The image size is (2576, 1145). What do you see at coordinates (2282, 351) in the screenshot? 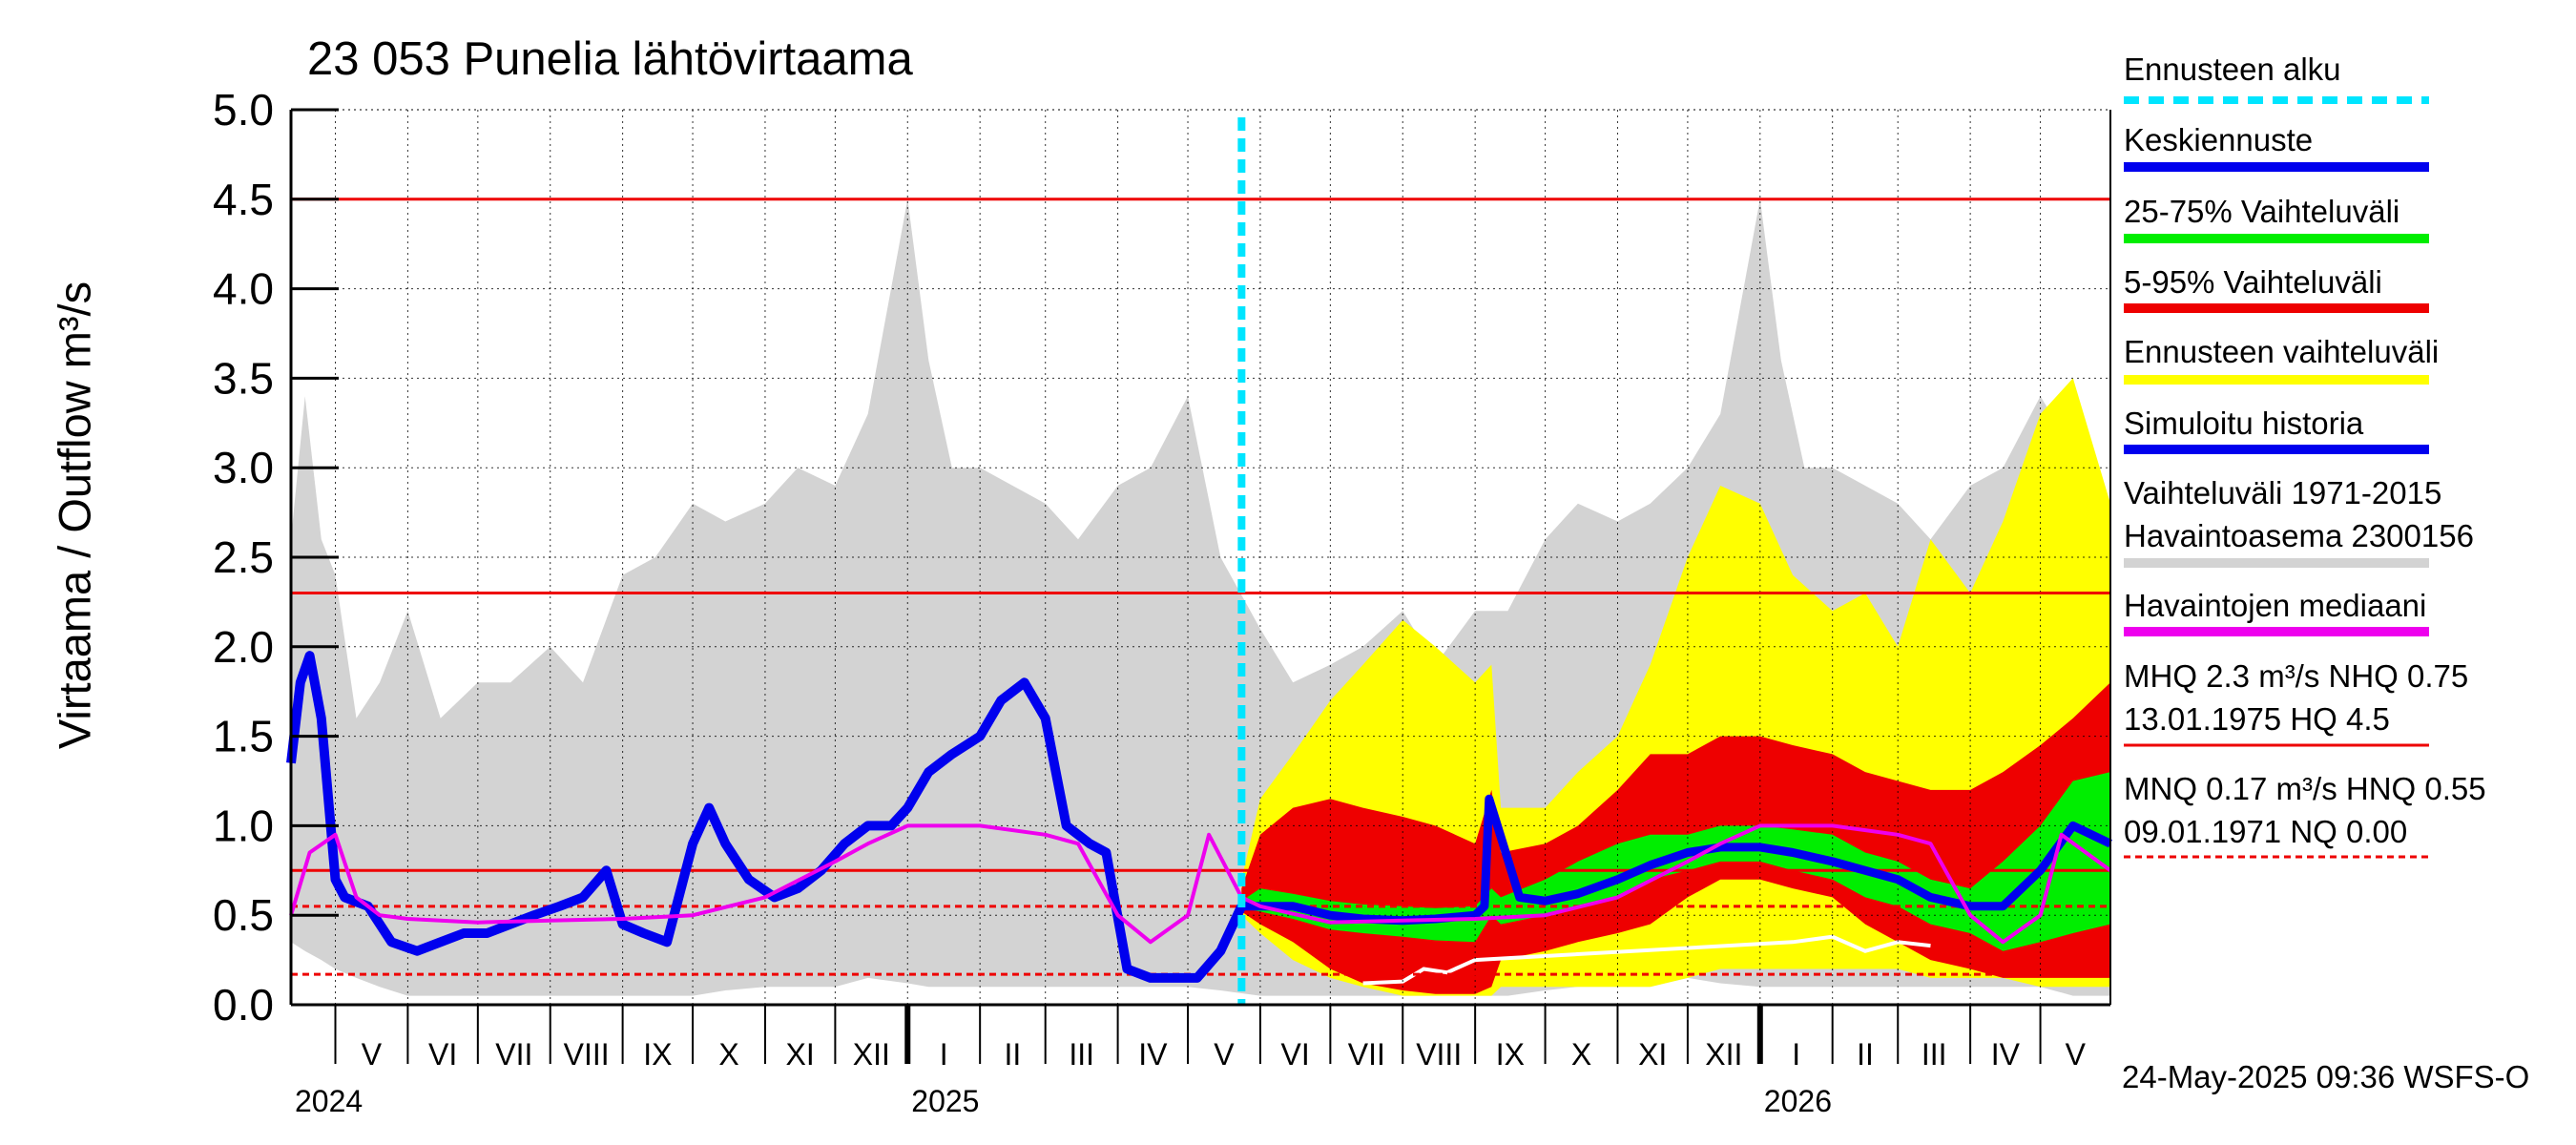
I see `legend-forecast-range: Ennusteen vaihteluväli` at bounding box center [2282, 351].